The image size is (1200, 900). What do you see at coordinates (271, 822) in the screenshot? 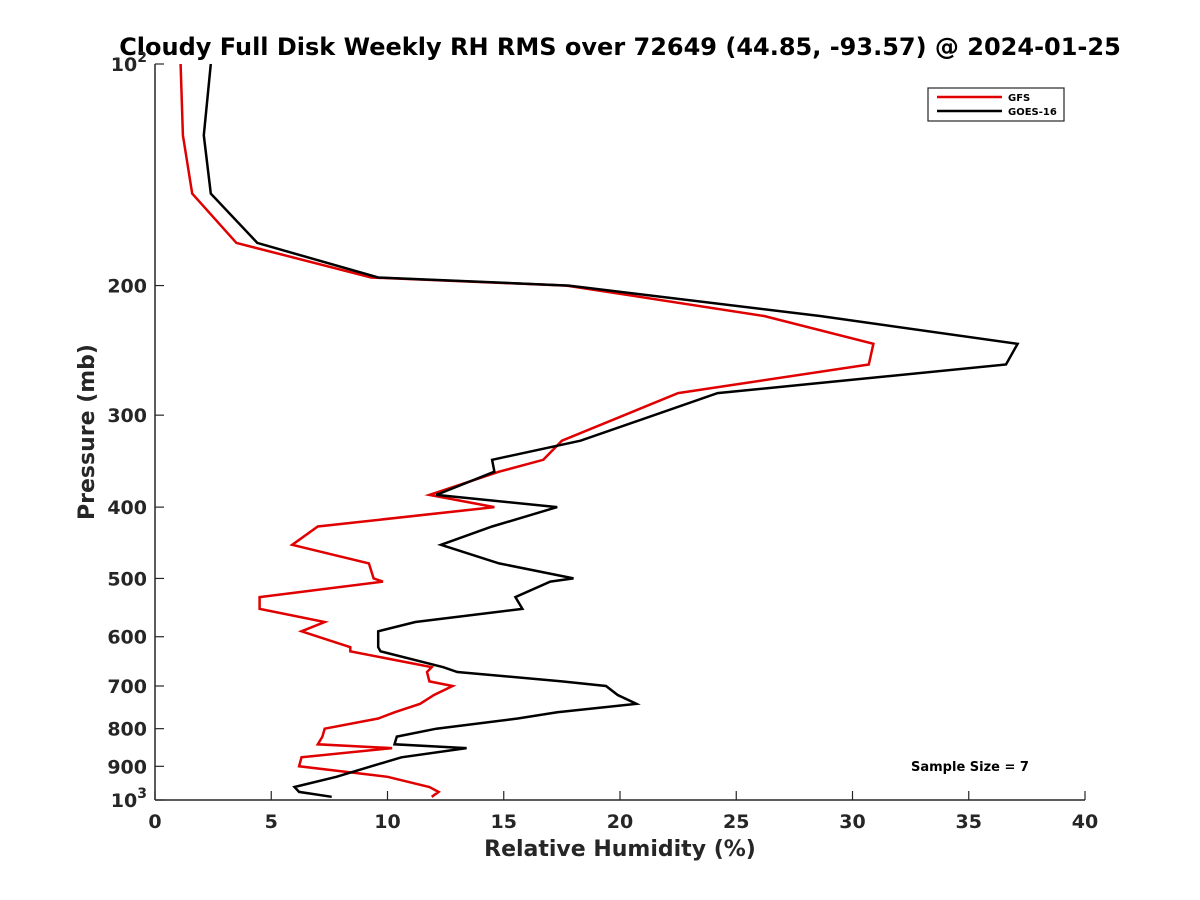
I see `x-tick-label: 5` at bounding box center [271, 822].